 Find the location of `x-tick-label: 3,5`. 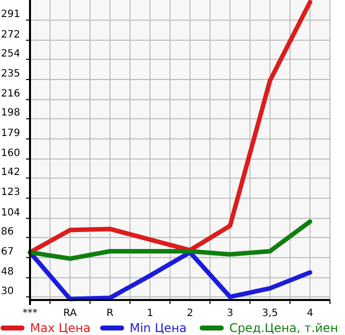

x-tick-label: 3,5 is located at coordinates (270, 313).